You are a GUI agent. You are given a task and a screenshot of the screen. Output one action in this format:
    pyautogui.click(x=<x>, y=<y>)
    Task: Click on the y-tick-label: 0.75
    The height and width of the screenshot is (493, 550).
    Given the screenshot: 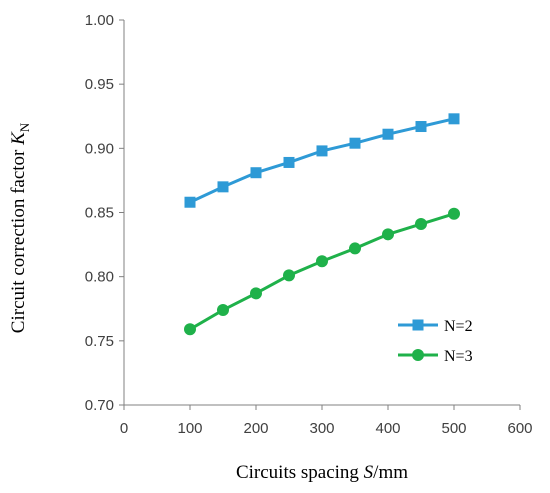 What is the action you would take?
    pyautogui.click(x=99, y=341)
    